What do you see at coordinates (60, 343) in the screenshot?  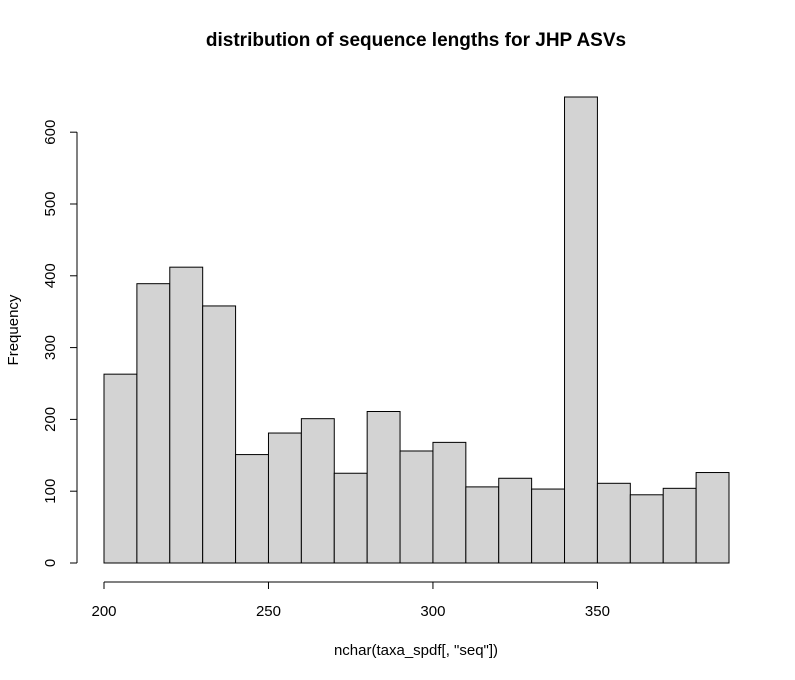 I see `y-axis: 0 100 200 300 400 500 600` at bounding box center [60, 343].